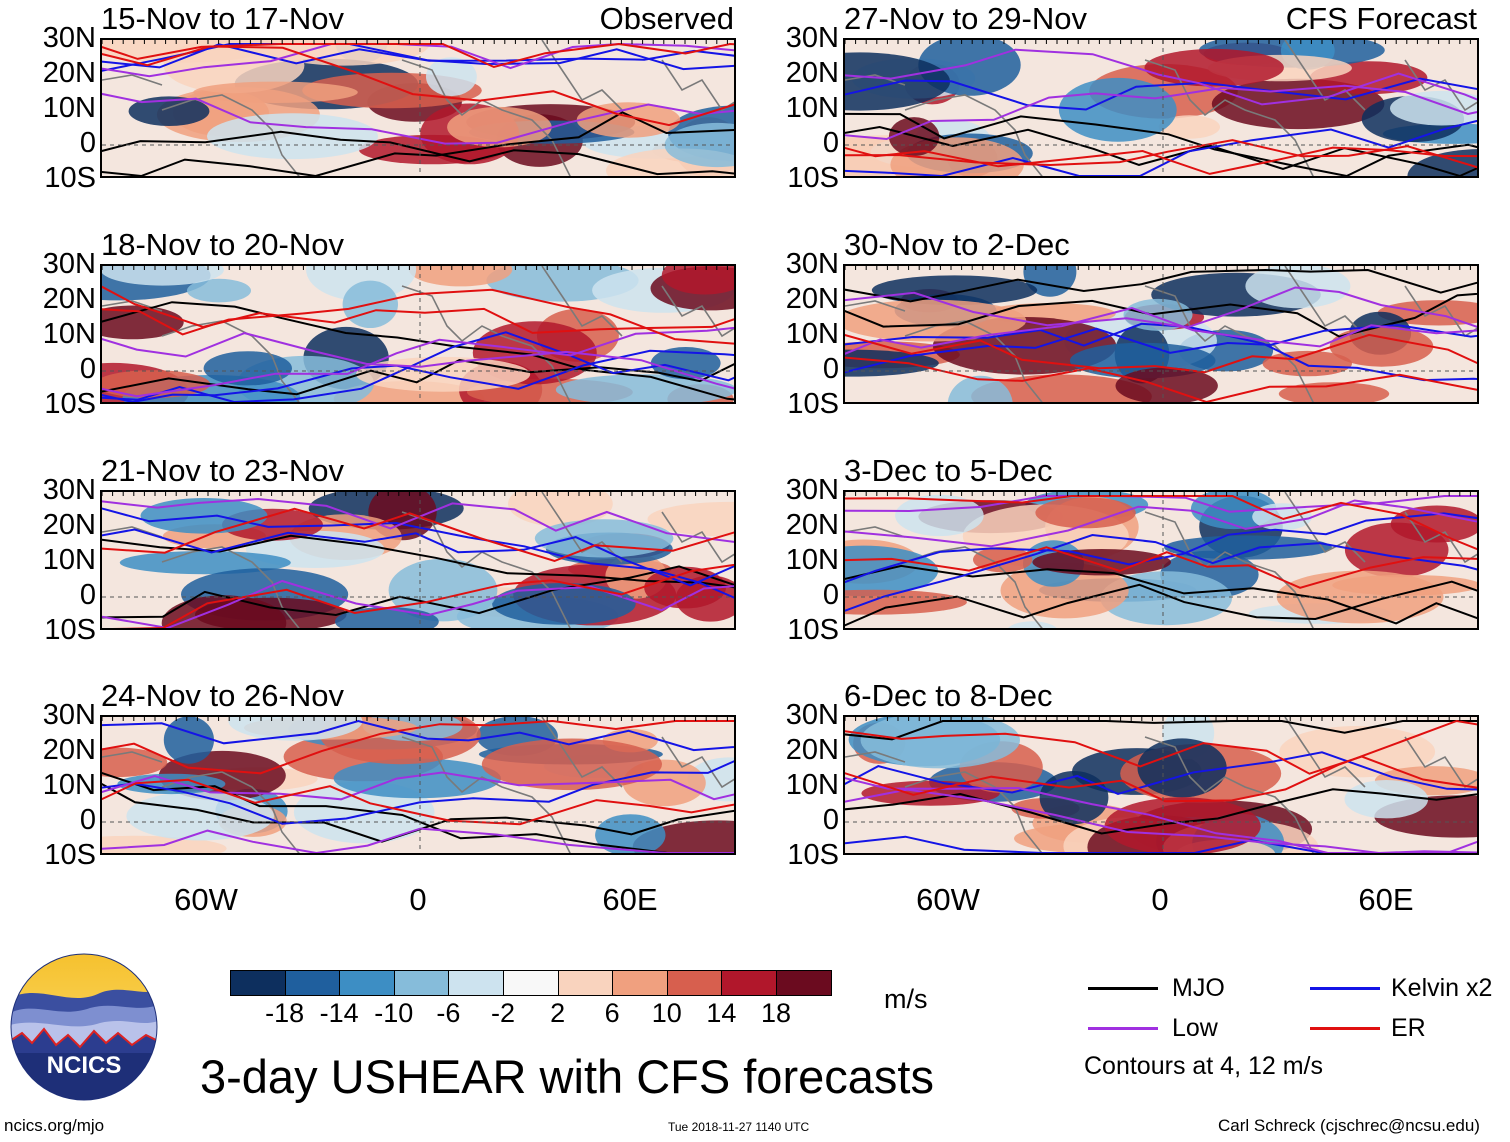 The width and height of the screenshot is (1510, 1142). What do you see at coordinates (222, 695) in the screenshot?
I see `panel-title: 24-Nov to 26-Nov` at bounding box center [222, 695].